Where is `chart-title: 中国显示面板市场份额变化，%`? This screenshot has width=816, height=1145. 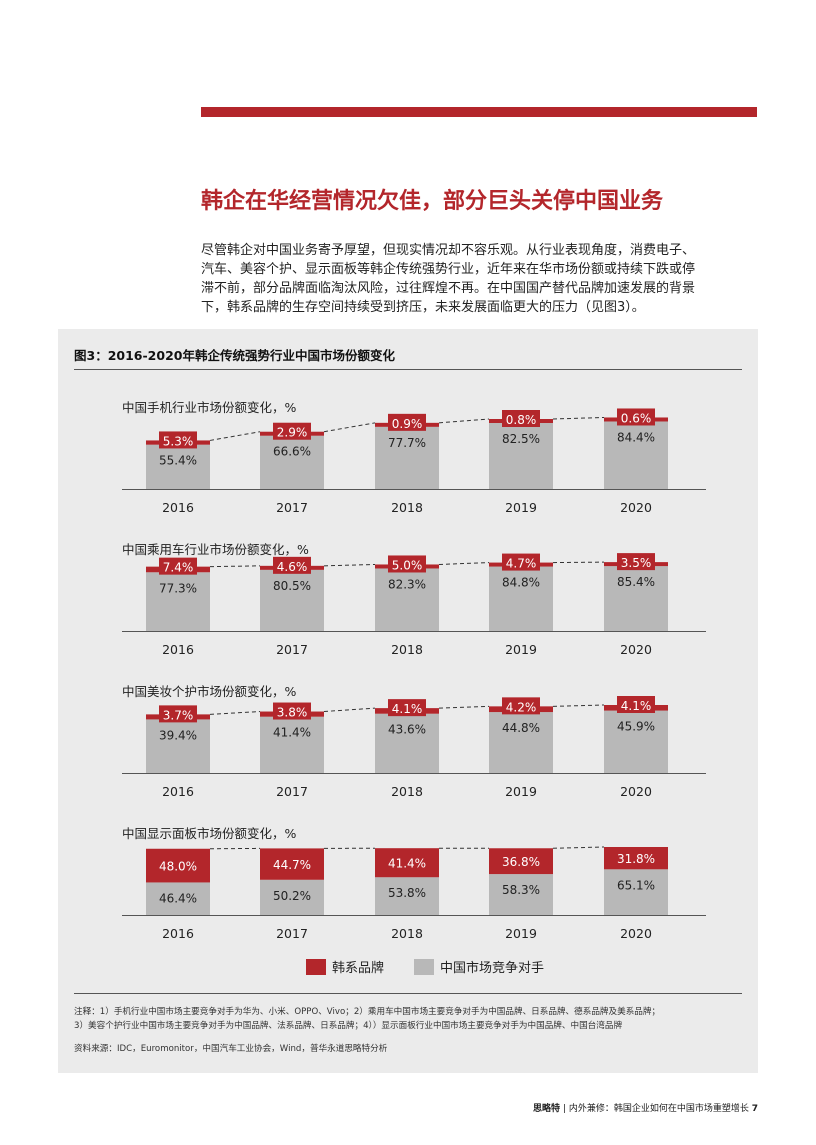
chart-title: 中国显示面板市场份额变化，% is located at coordinates (209, 833).